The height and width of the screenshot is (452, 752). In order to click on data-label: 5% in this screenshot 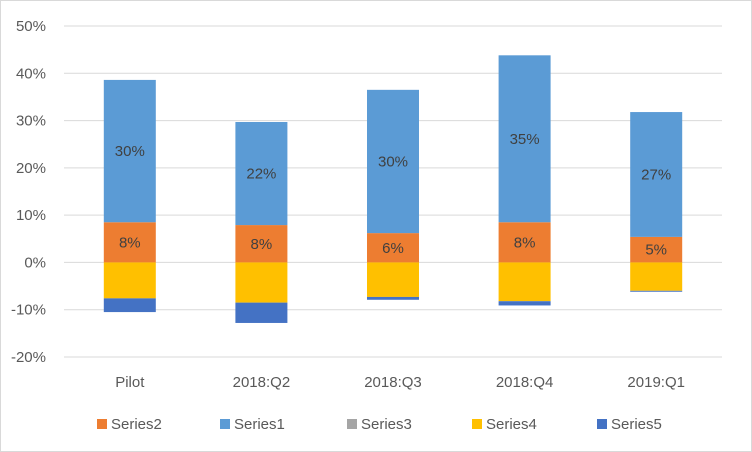, I will do `click(656, 250)`.